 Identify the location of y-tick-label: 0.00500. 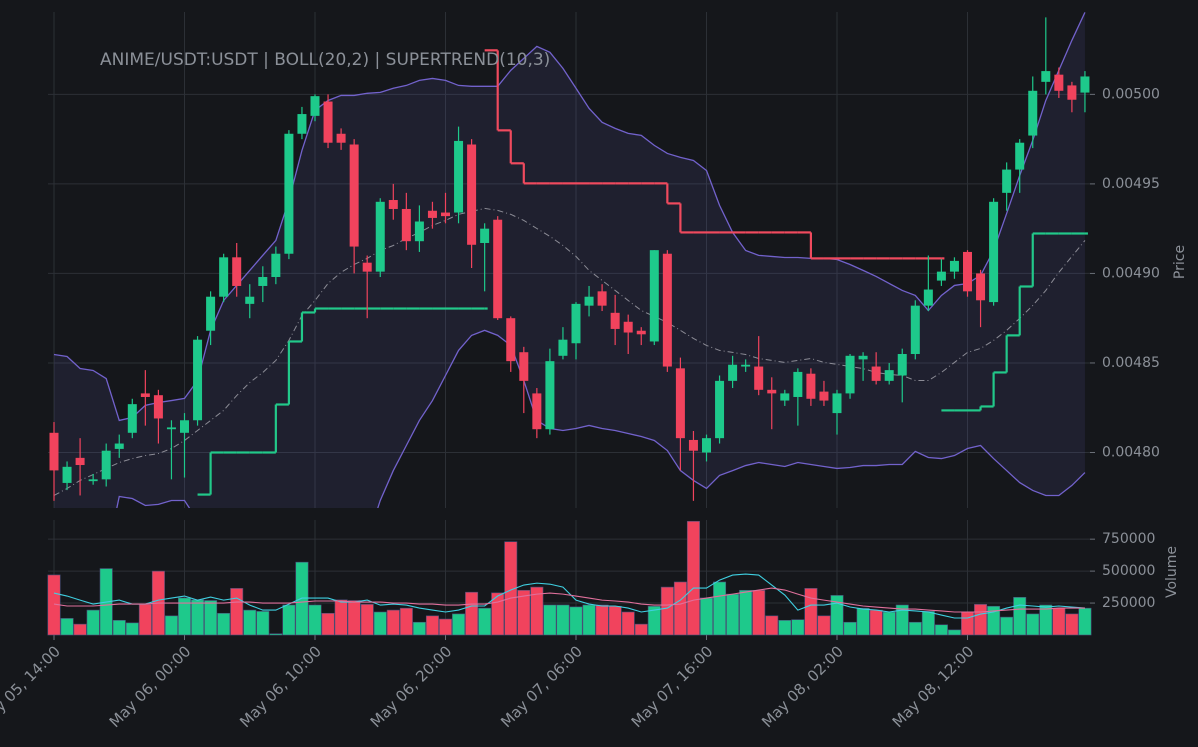
(1131, 94).